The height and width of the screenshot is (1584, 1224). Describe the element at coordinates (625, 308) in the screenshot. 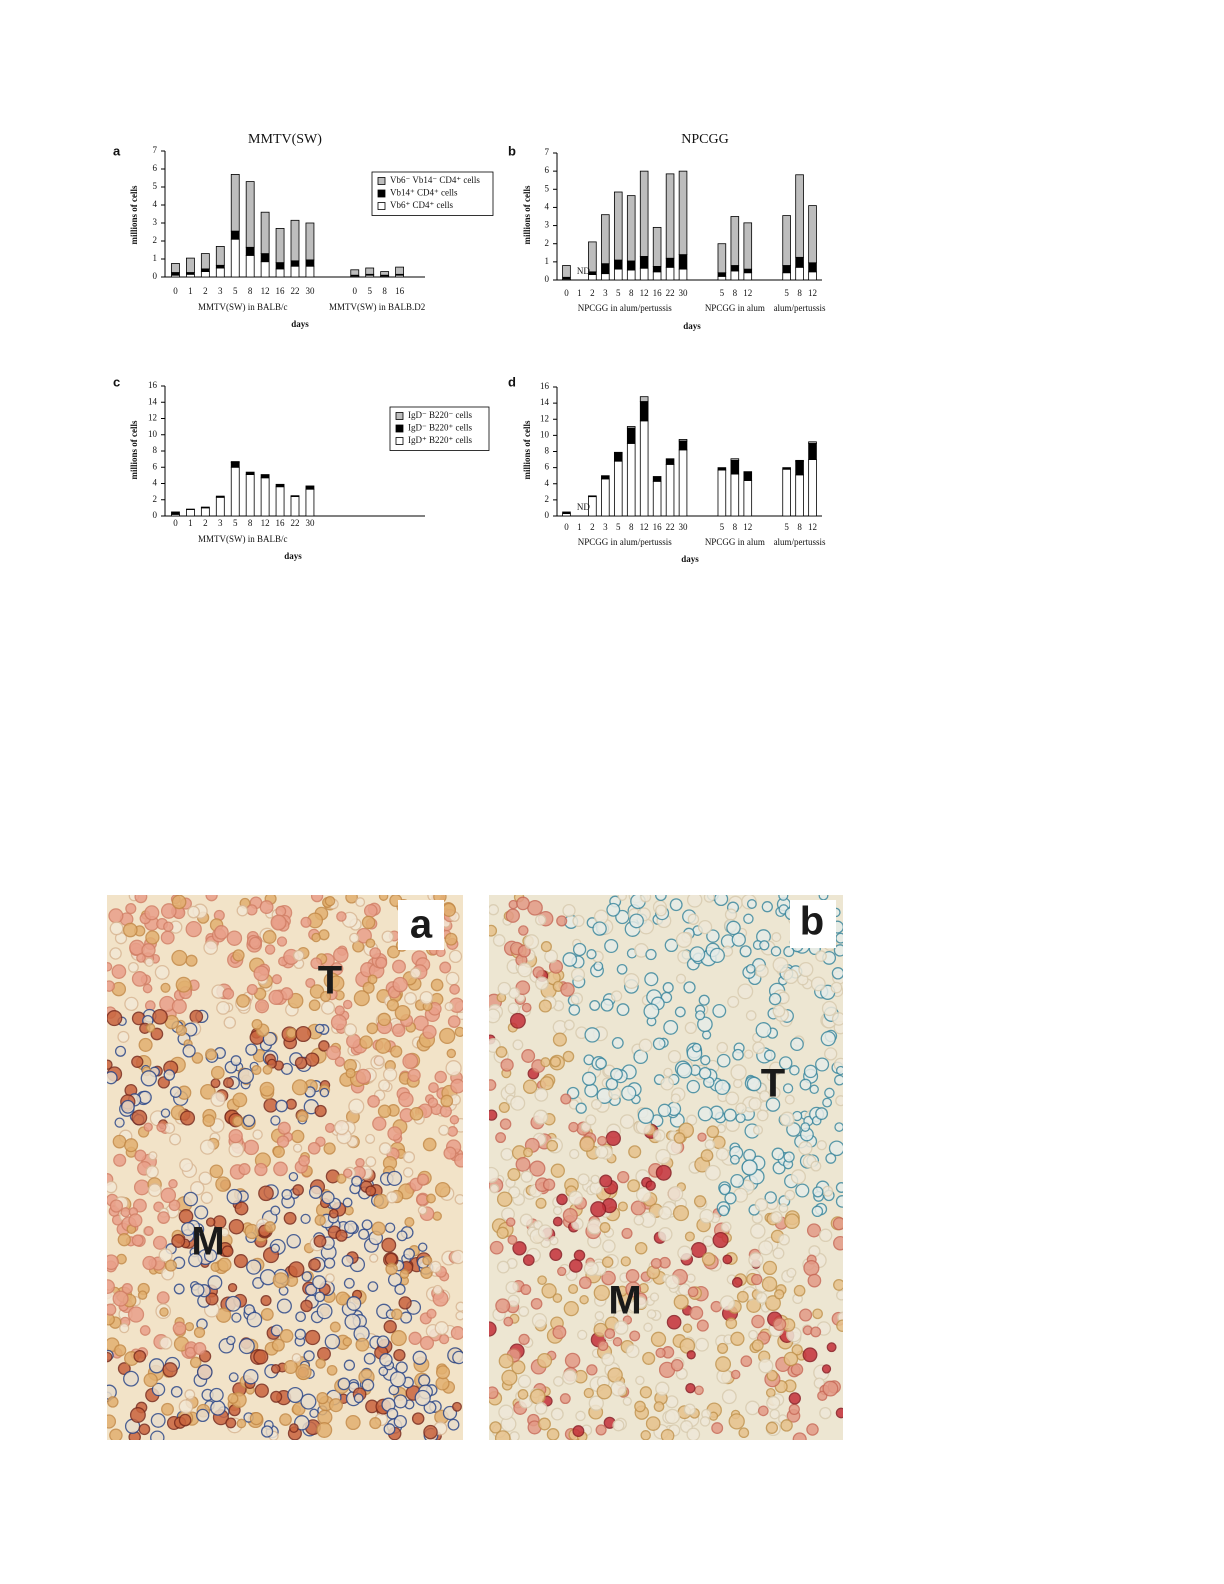

I see `group-label: NPCGG in alum/pertussis` at that location.